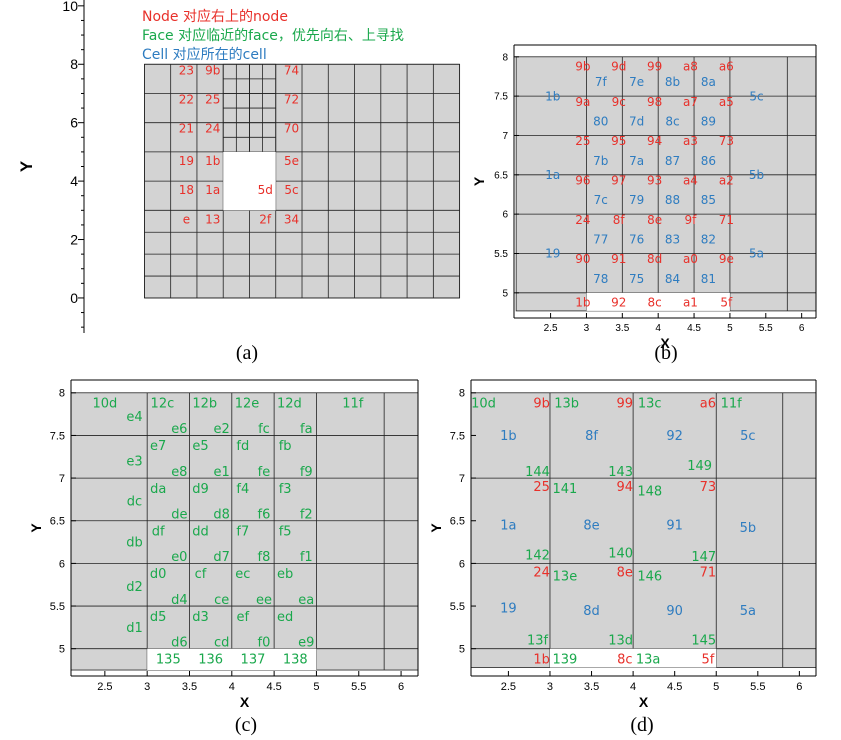  I want to click on y-tick-label: 4, so click(74, 181).